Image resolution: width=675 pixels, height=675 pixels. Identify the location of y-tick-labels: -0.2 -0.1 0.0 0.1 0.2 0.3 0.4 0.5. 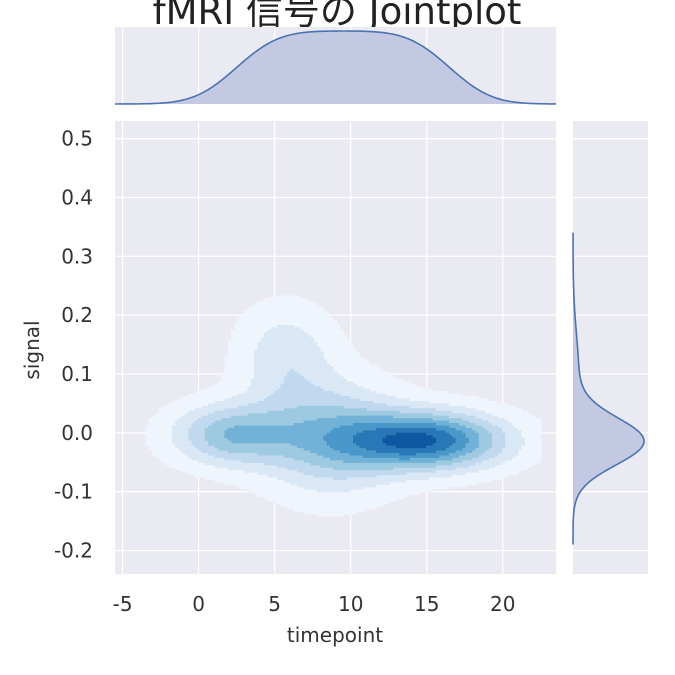
(73, 345).